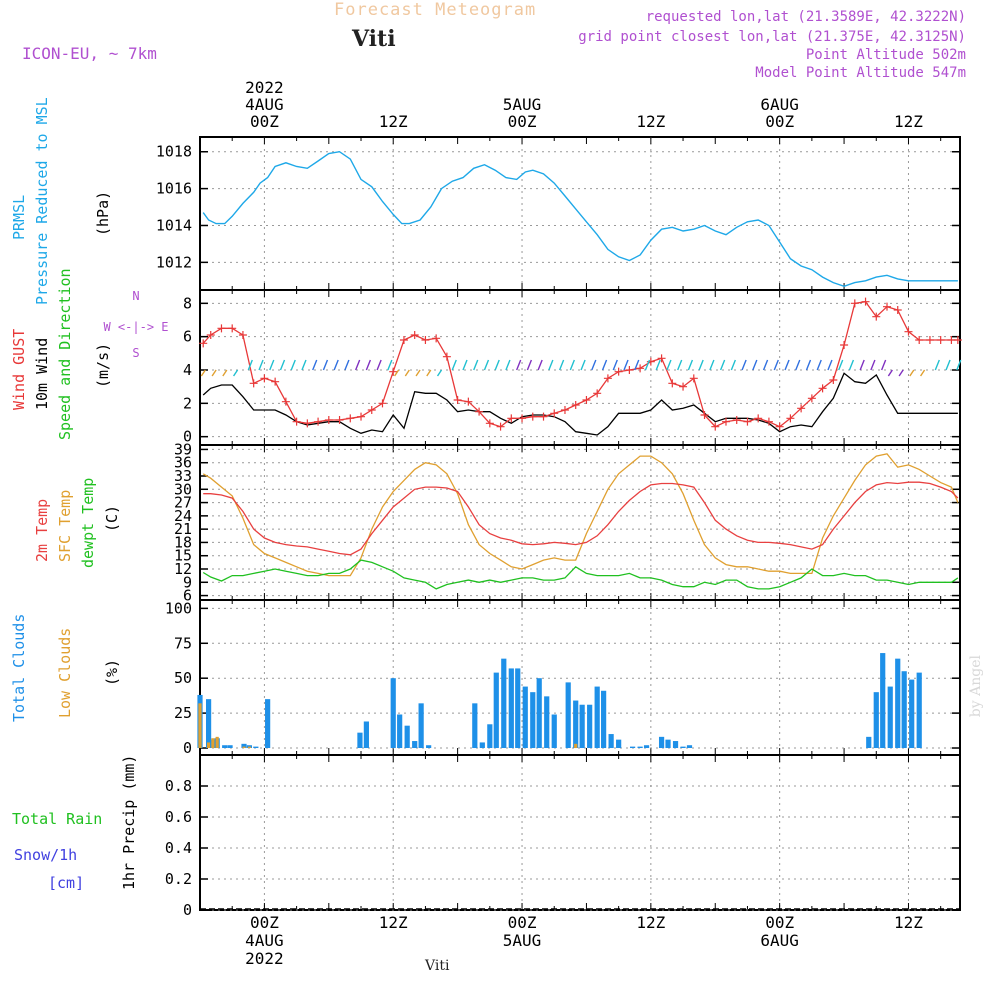 This screenshot has height=1000, width=1000. Describe the element at coordinates (135, 353) in the screenshot. I see `compass-south: S` at that location.